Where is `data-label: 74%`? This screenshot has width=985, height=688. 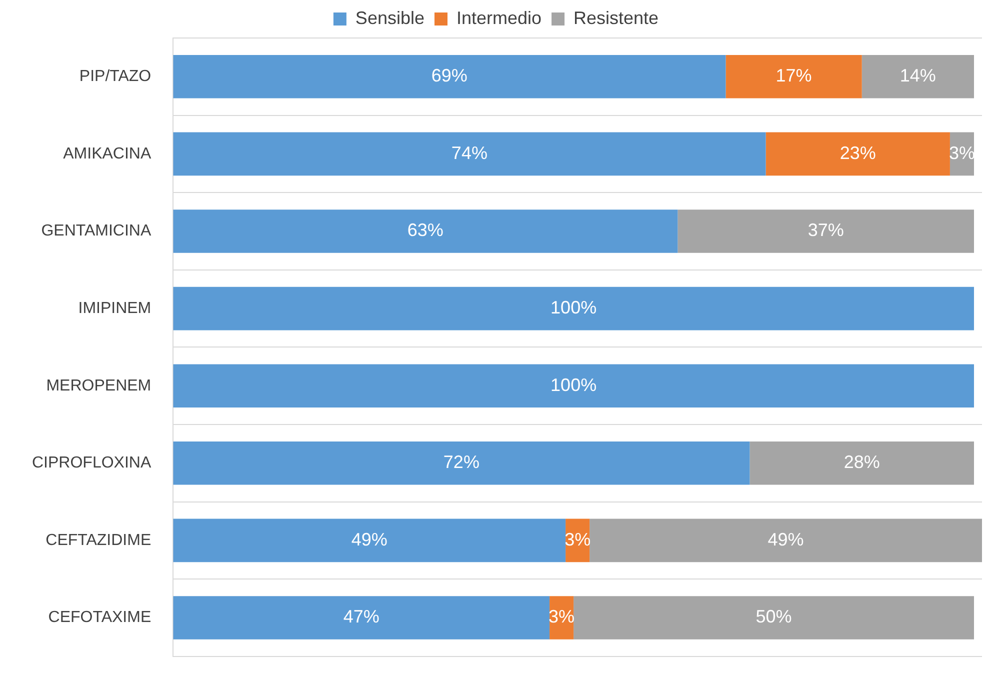
data-label: 74% is located at coordinates (469, 152).